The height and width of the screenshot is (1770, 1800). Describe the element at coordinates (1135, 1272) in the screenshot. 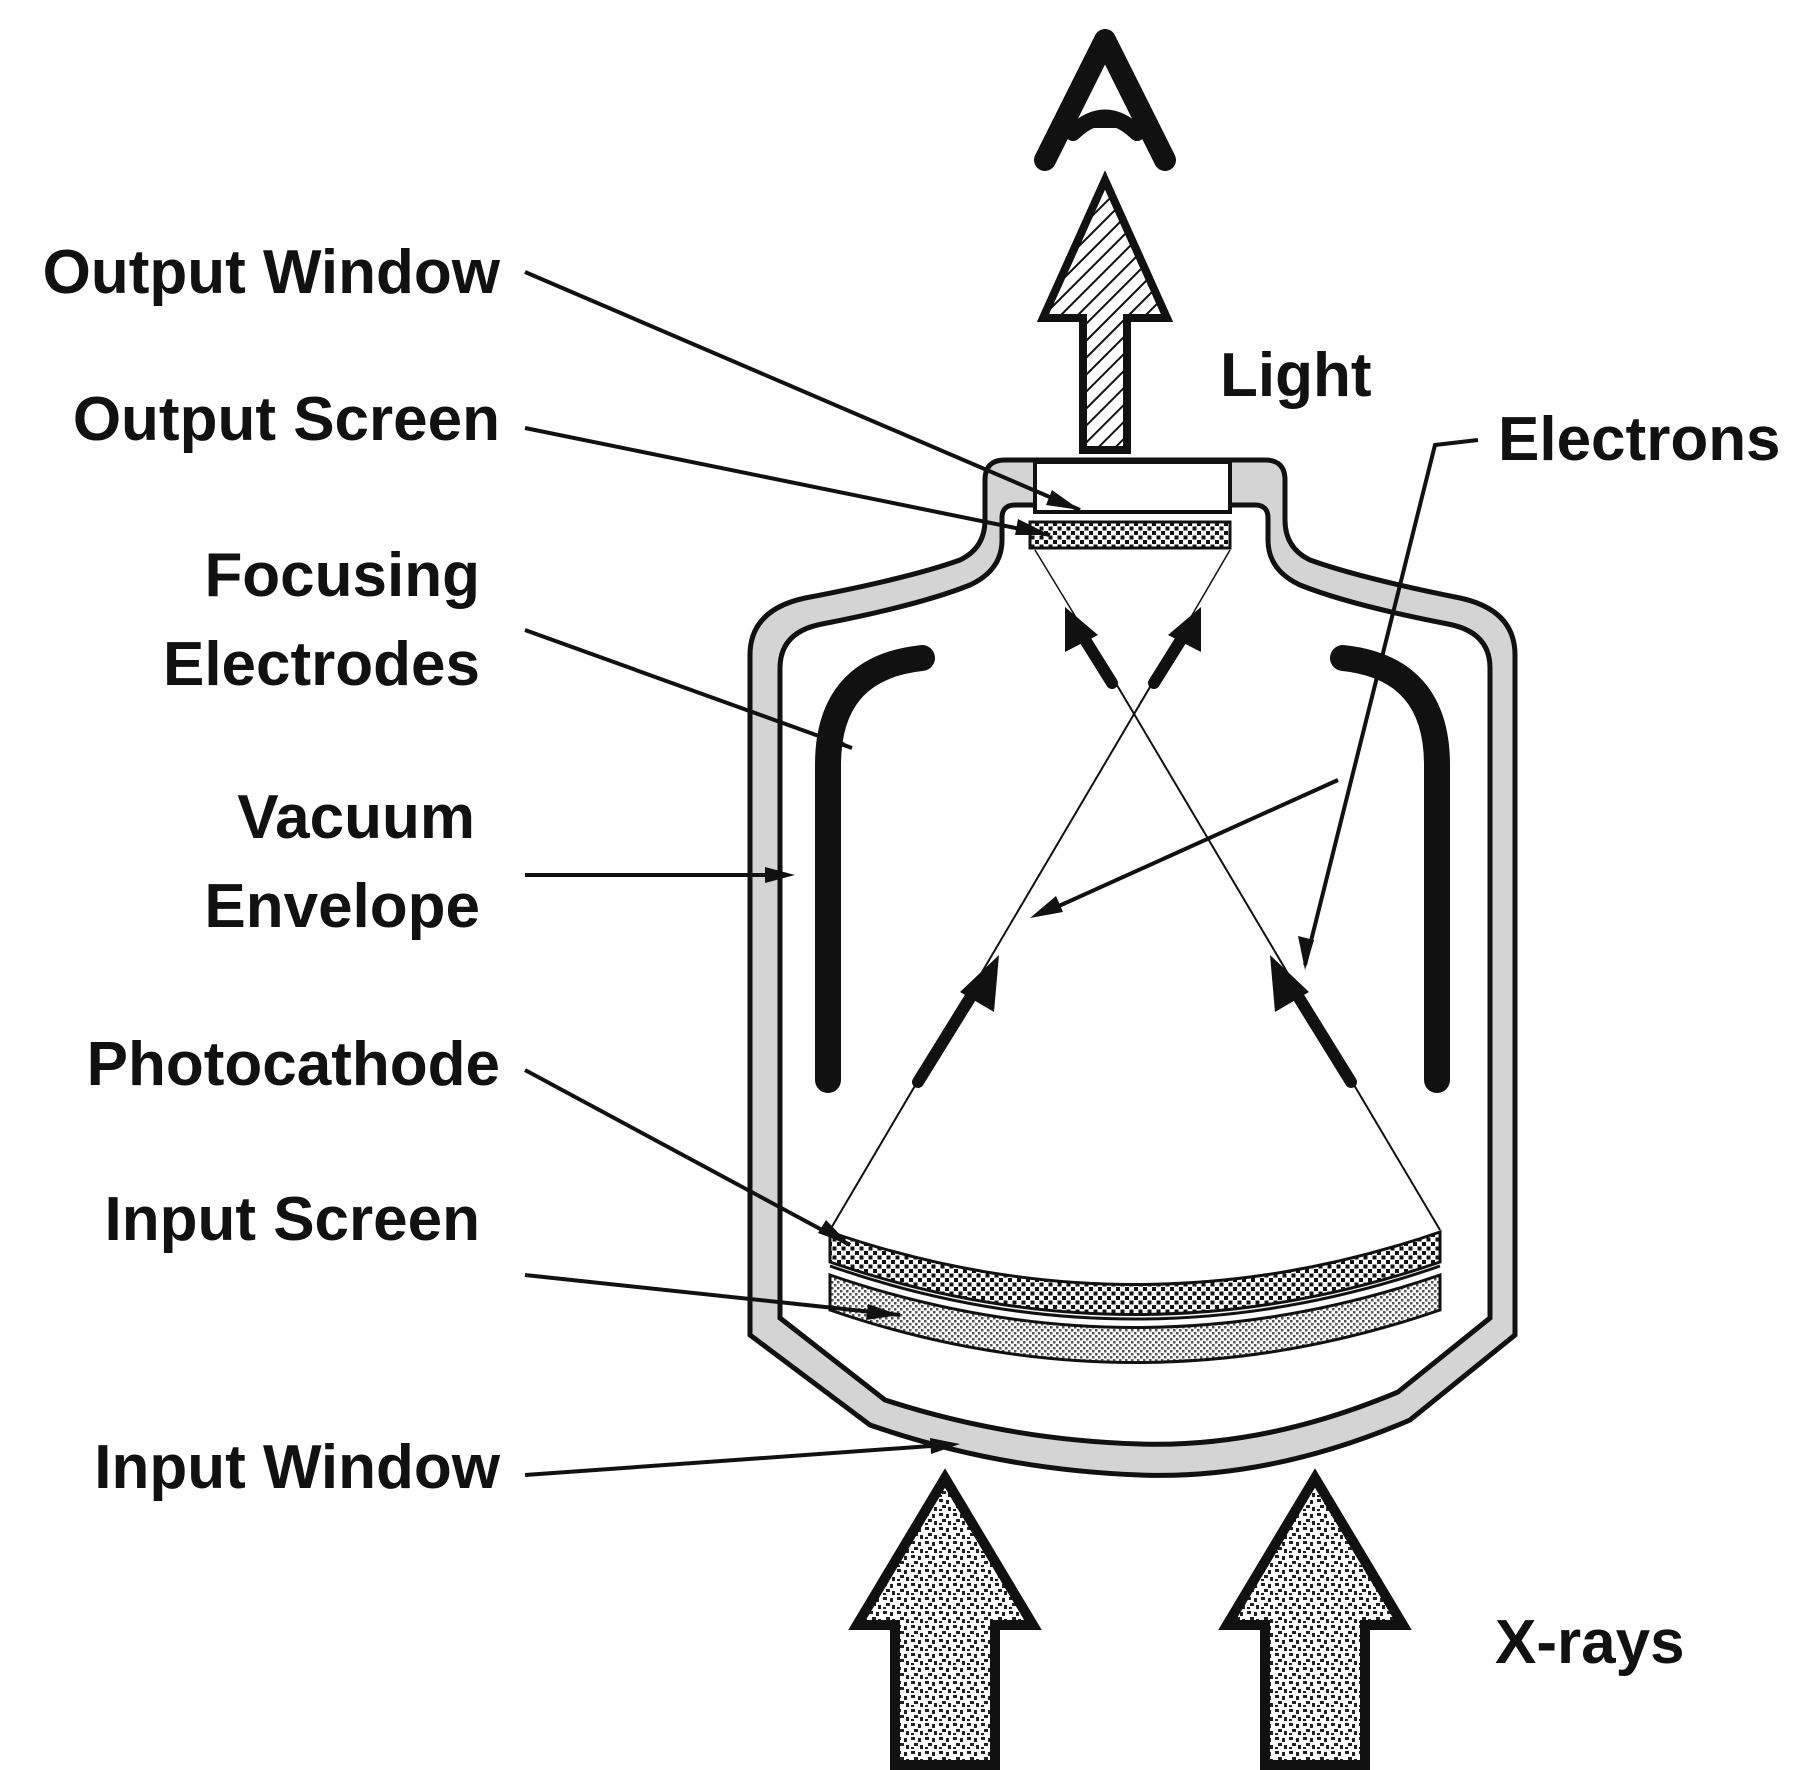

I see `photocathode` at that location.